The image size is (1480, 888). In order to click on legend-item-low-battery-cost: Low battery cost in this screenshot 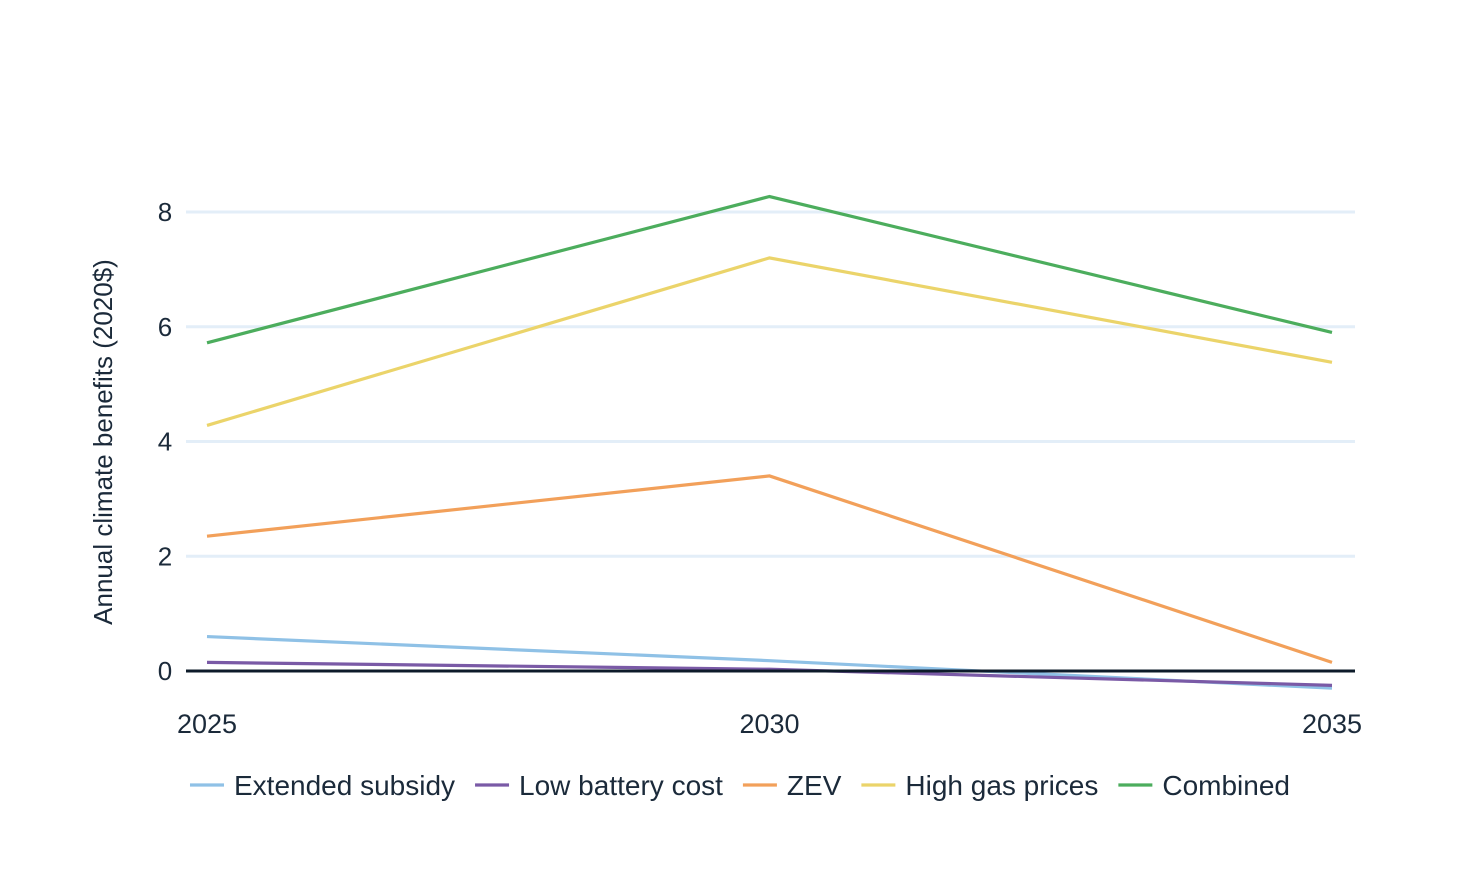, I will do `click(599, 785)`.